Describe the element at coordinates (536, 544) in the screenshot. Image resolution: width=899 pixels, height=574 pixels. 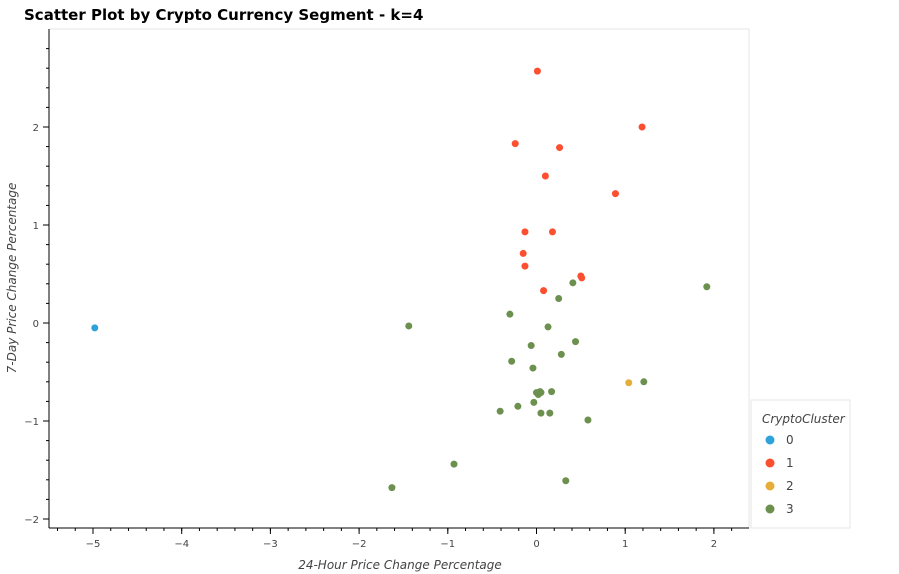
I see `x-tick-label: 0` at that location.